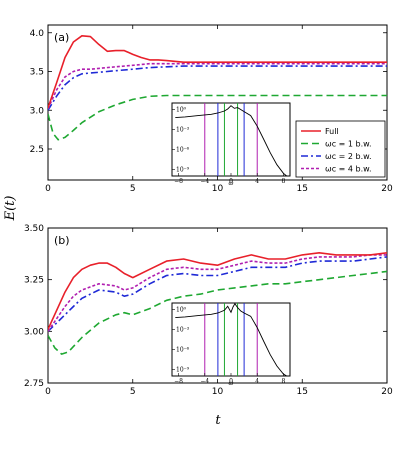 The image size is (415, 449). What do you see at coordinates (34, 384) in the screenshot?
I see `y-tick-label: 2.75` at bounding box center [34, 384].